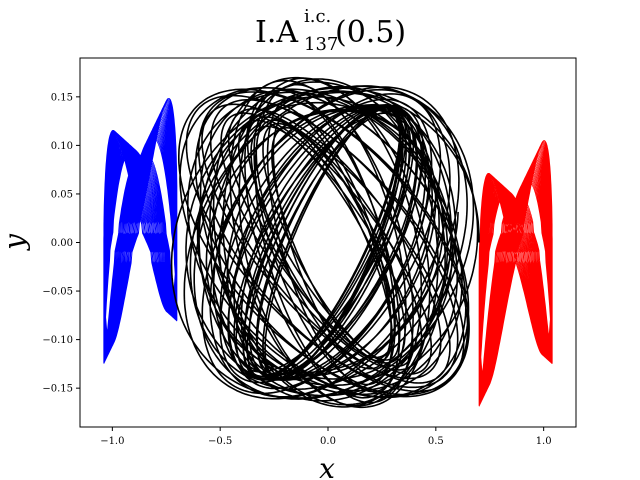 Image resolution: width=640 pixels, height=480 pixels. Describe the element at coordinates (57, 292) in the screenshot. I see `y-tick-label: −0.05` at that location.